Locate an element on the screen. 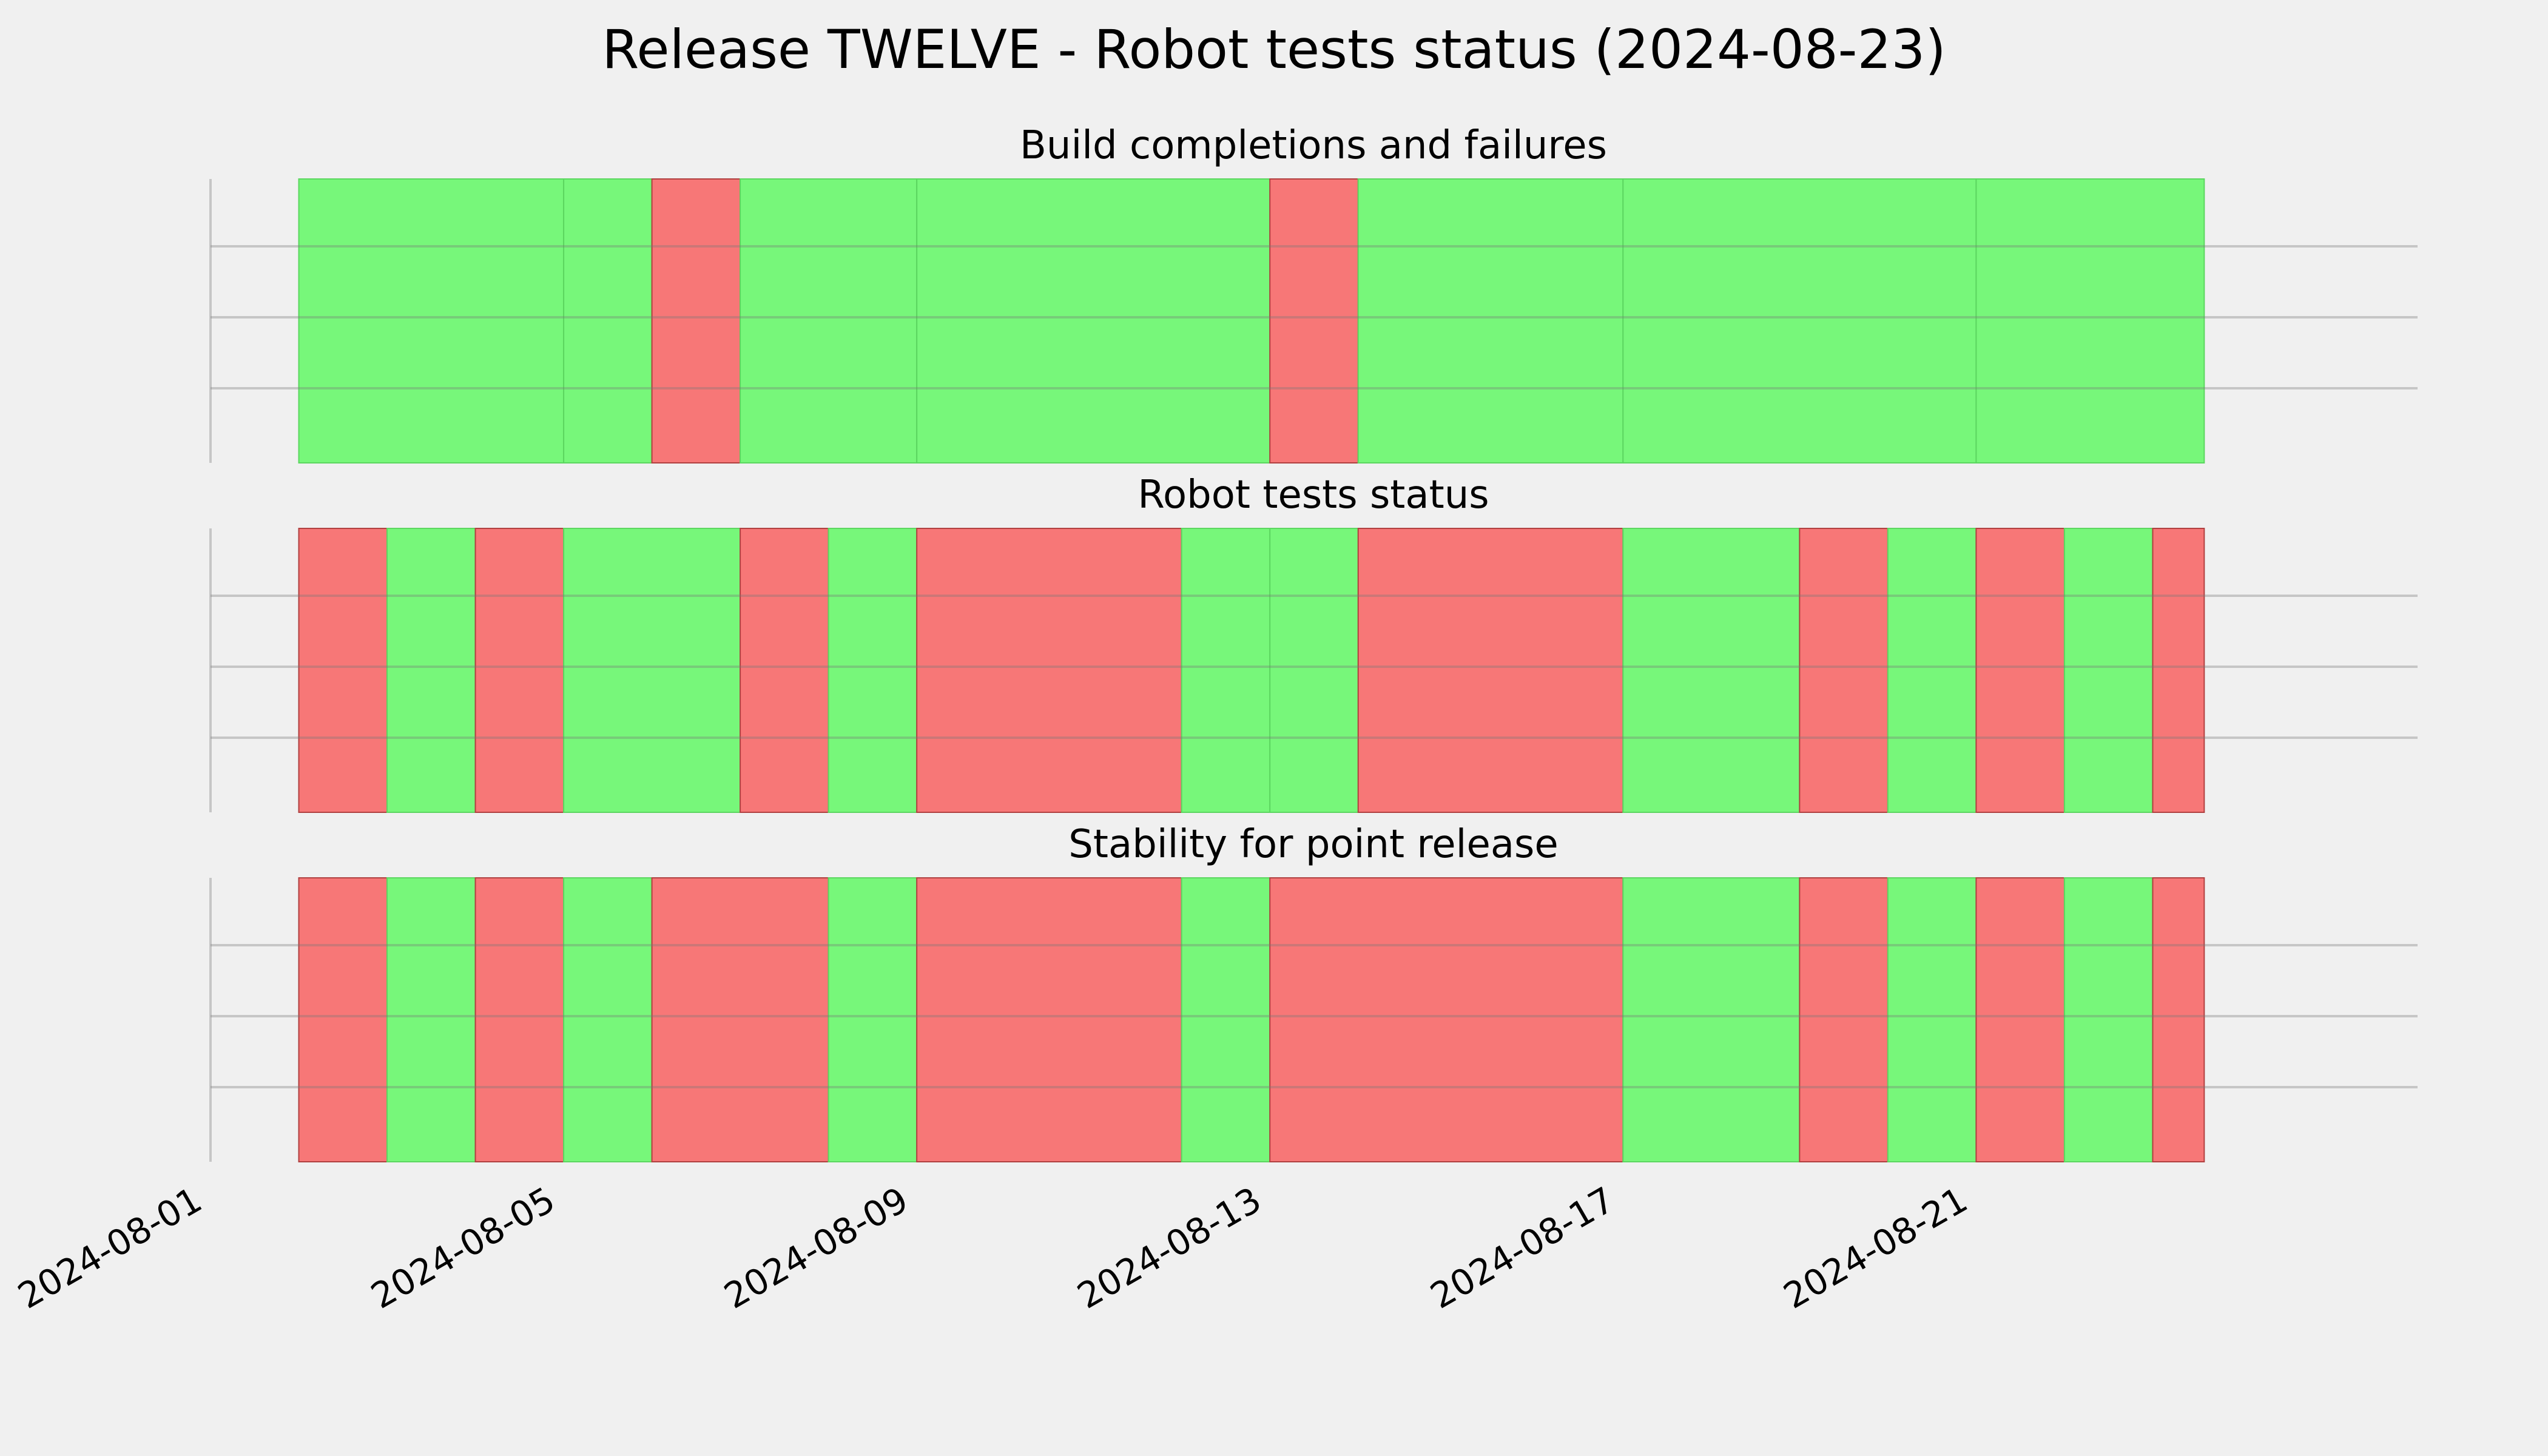  panel-title: Robot tests status is located at coordinates (1313, 495).